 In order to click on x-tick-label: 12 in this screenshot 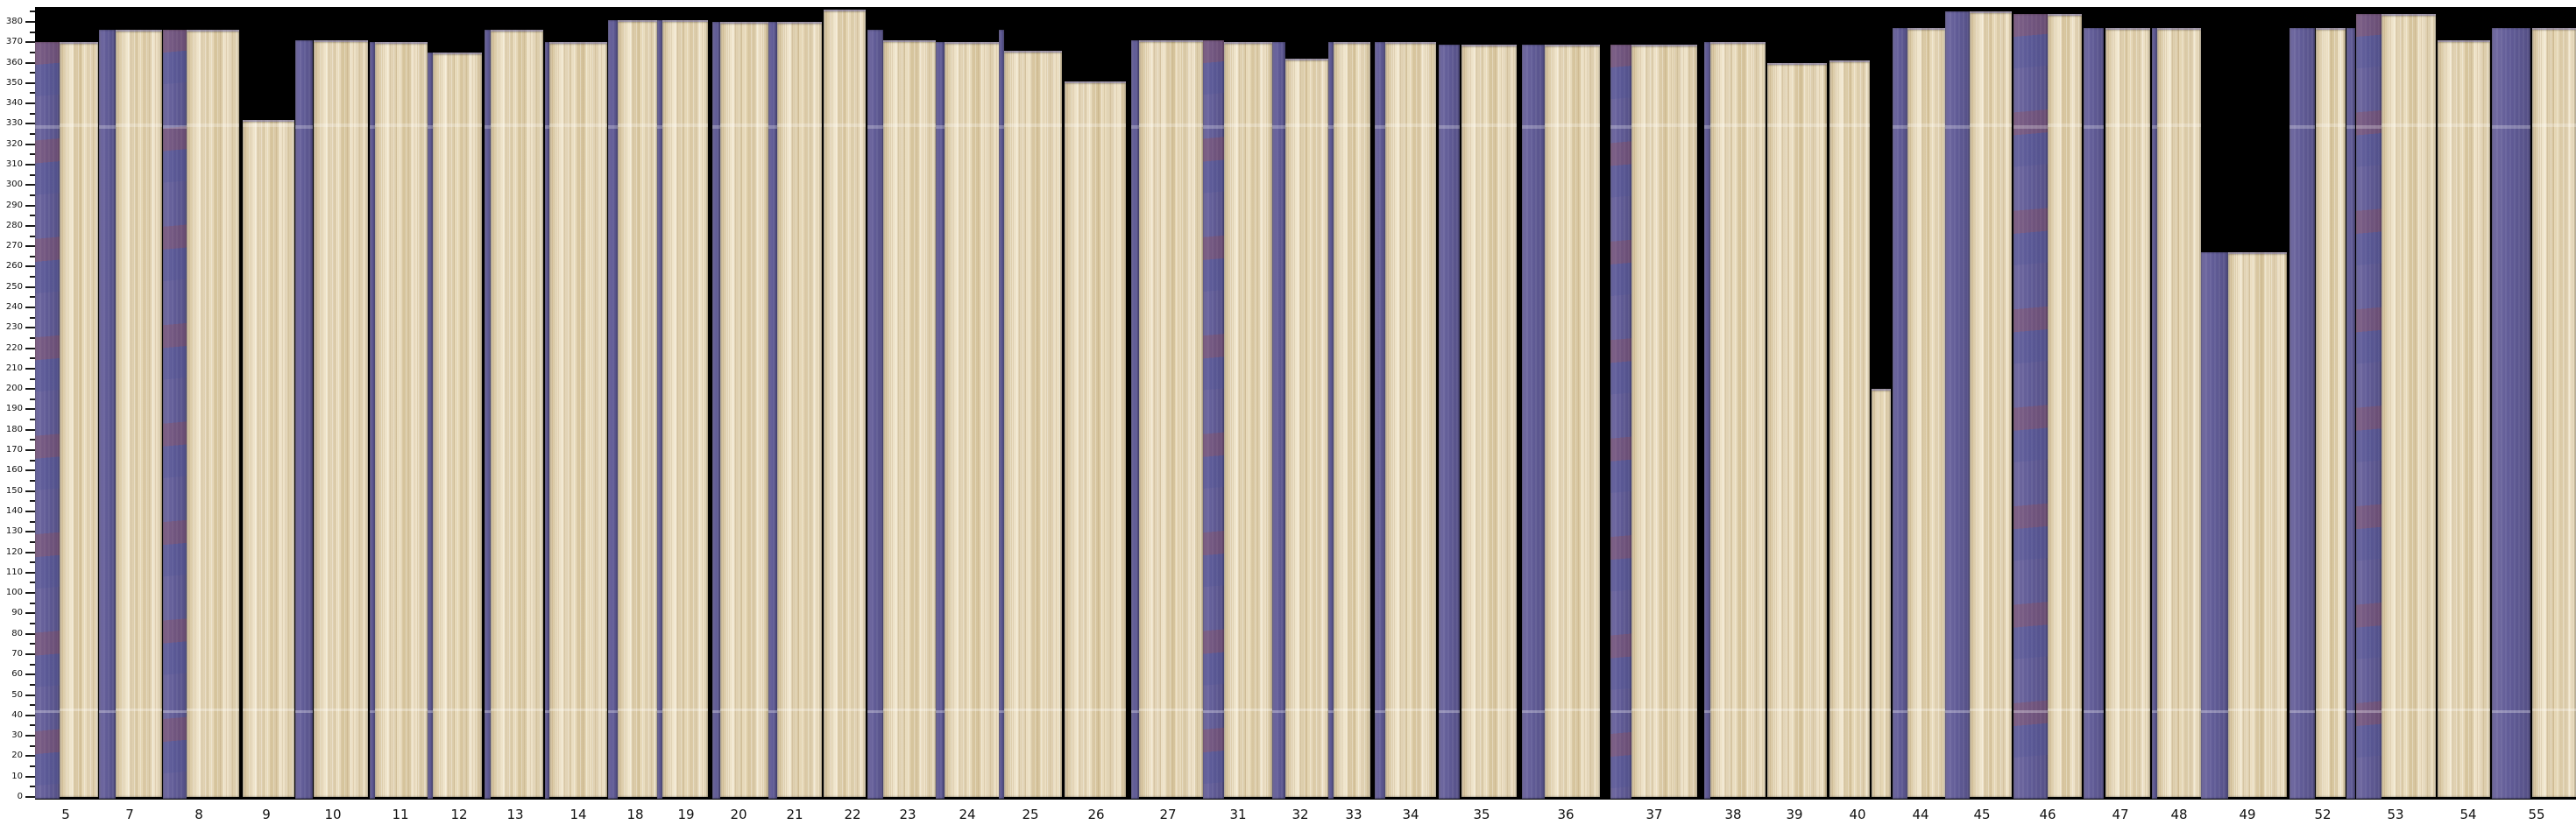, I will do `click(459, 815)`.